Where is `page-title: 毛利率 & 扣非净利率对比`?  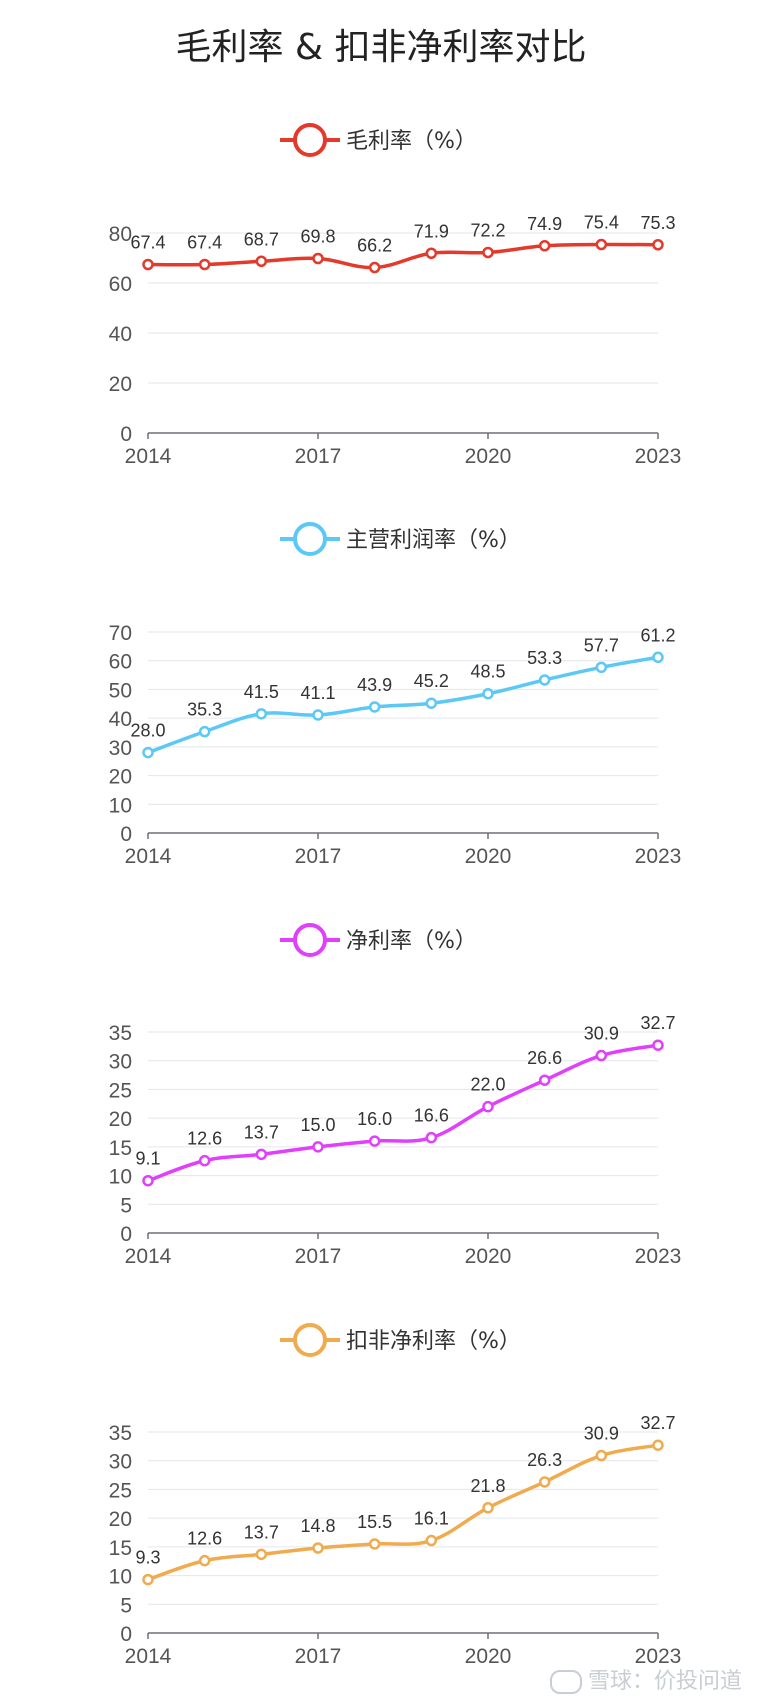 page-title: 毛利率 & 扣非净利率对比 is located at coordinates (381, 47).